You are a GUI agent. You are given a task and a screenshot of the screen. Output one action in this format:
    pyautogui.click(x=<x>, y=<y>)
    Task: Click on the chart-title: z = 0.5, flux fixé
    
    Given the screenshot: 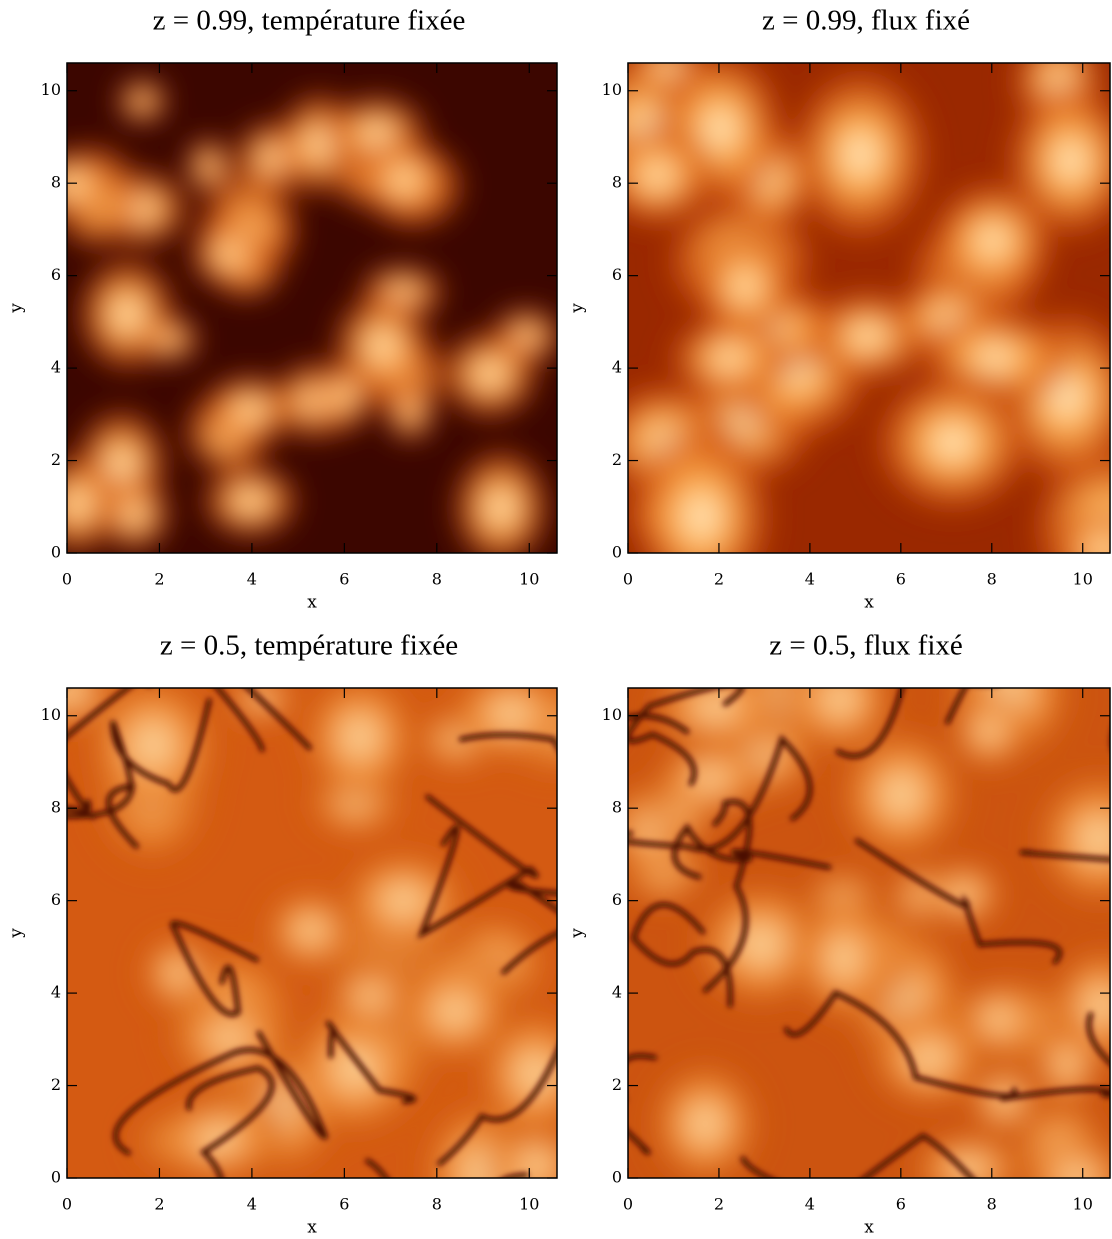 What is the action you would take?
    pyautogui.click(x=866, y=646)
    